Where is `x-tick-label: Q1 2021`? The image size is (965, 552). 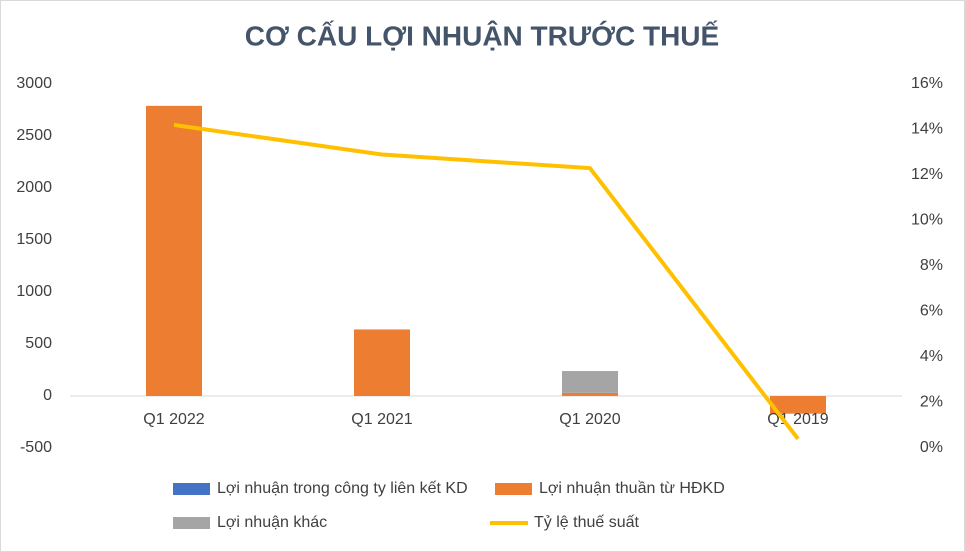 x-tick-label: Q1 2021 is located at coordinates (381, 419).